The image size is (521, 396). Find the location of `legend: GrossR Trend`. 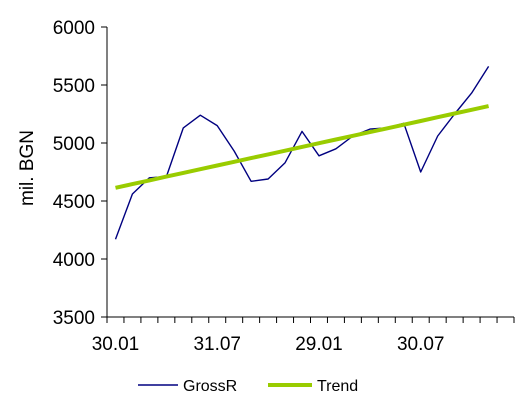

legend: GrossR Trend is located at coordinates (248, 386).